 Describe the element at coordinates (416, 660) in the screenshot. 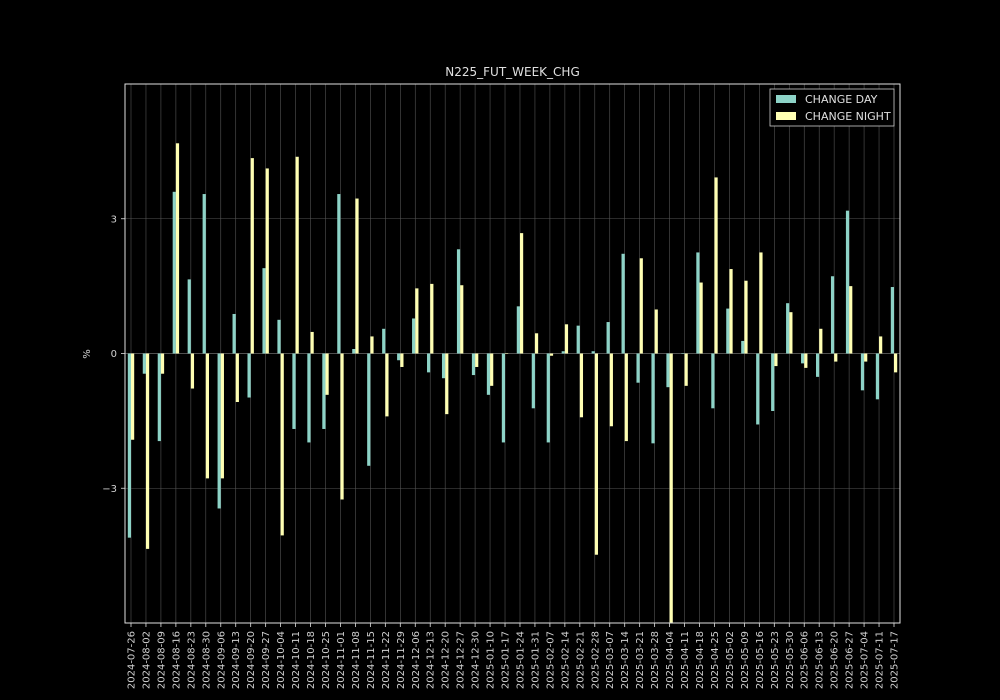

I see `x-tick-label: 2024-12-06` at that location.